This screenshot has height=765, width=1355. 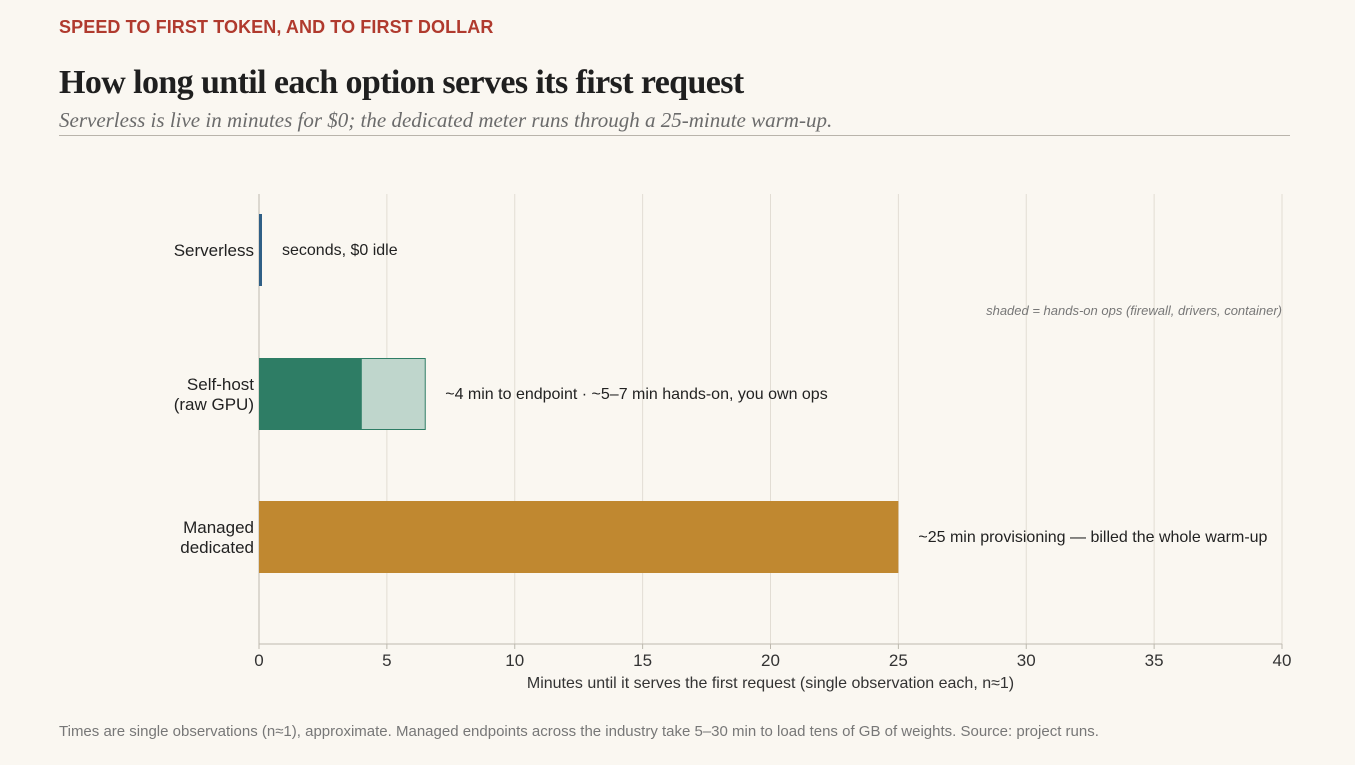 What do you see at coordinates (220, 384) in the screenshot?
I see `category-label: Self-host` at bounding box center [220, 384].